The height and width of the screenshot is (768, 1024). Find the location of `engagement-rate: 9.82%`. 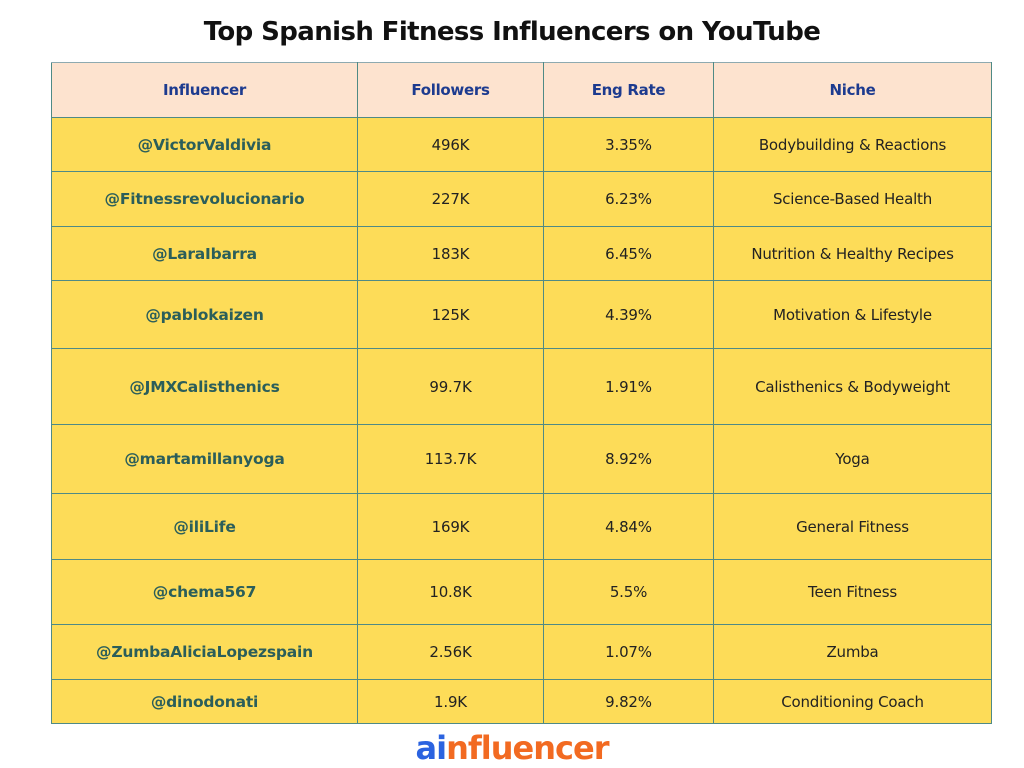

engagement-rate: 9.82% is located at coordinates (628, 701).